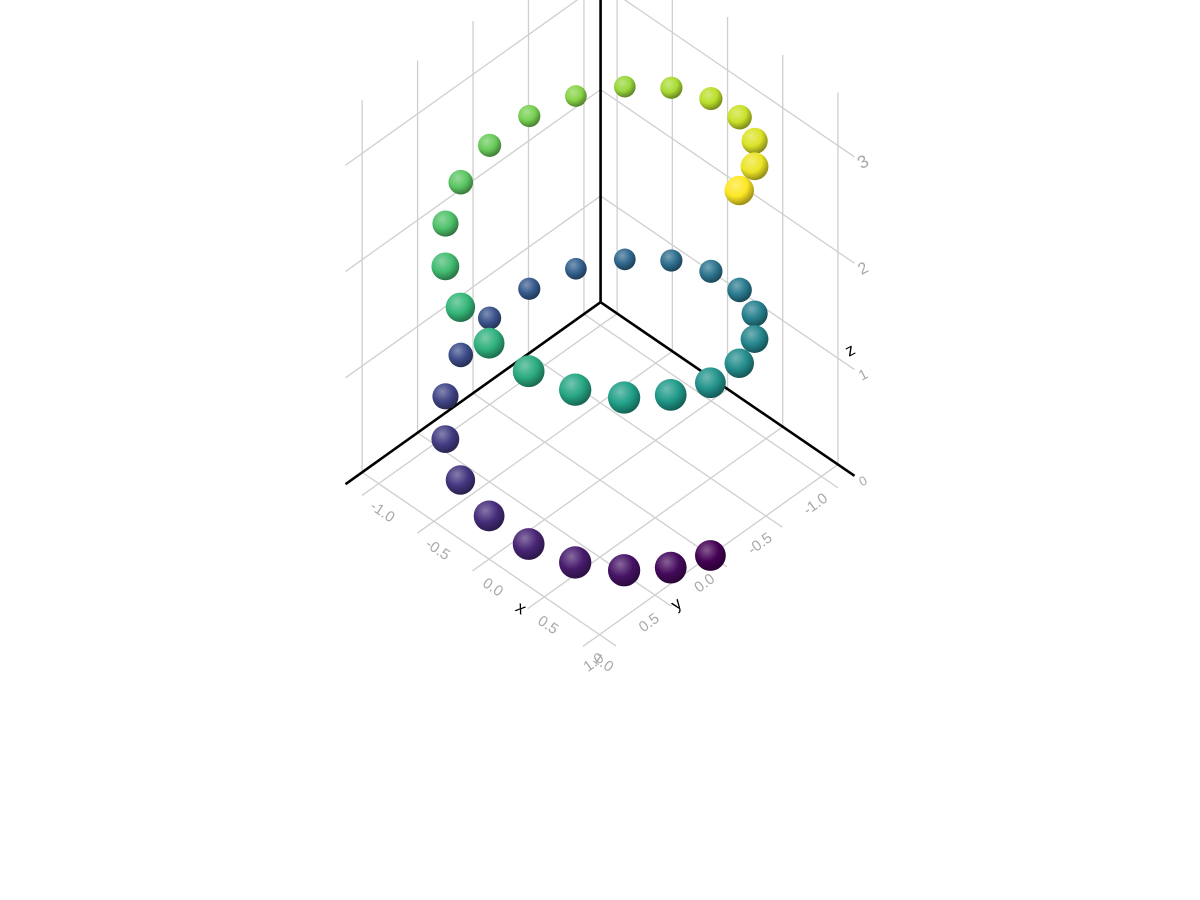 This screenshot has width=1200, height=900. I want to click on z-tick-label: 0, so click(862, 481).